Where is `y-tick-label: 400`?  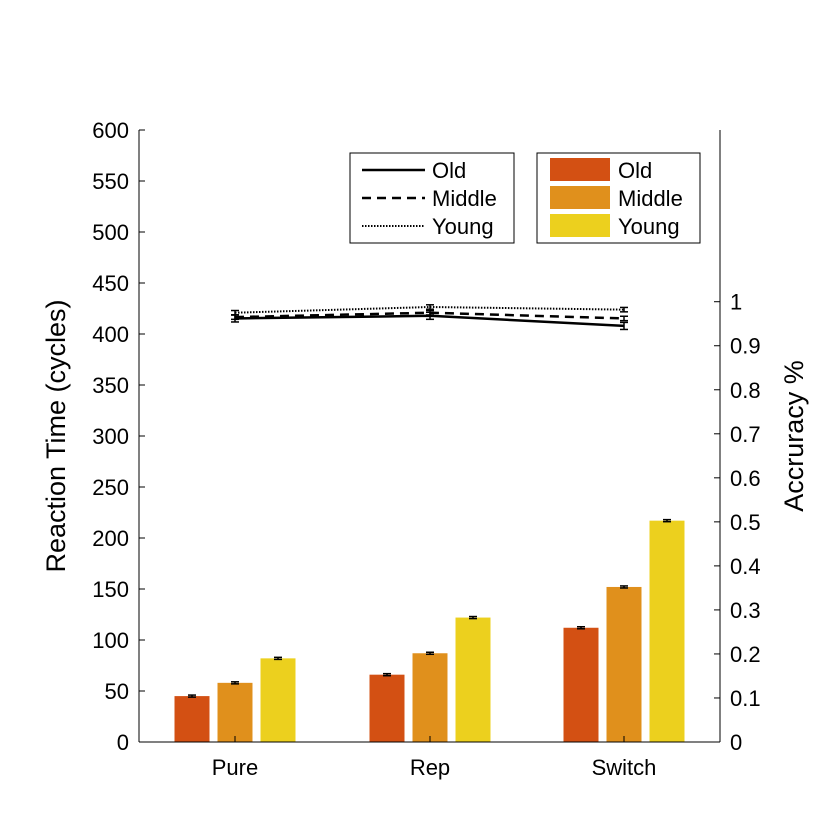
y-tick-label: 400 is located at coordinates (110, 334).